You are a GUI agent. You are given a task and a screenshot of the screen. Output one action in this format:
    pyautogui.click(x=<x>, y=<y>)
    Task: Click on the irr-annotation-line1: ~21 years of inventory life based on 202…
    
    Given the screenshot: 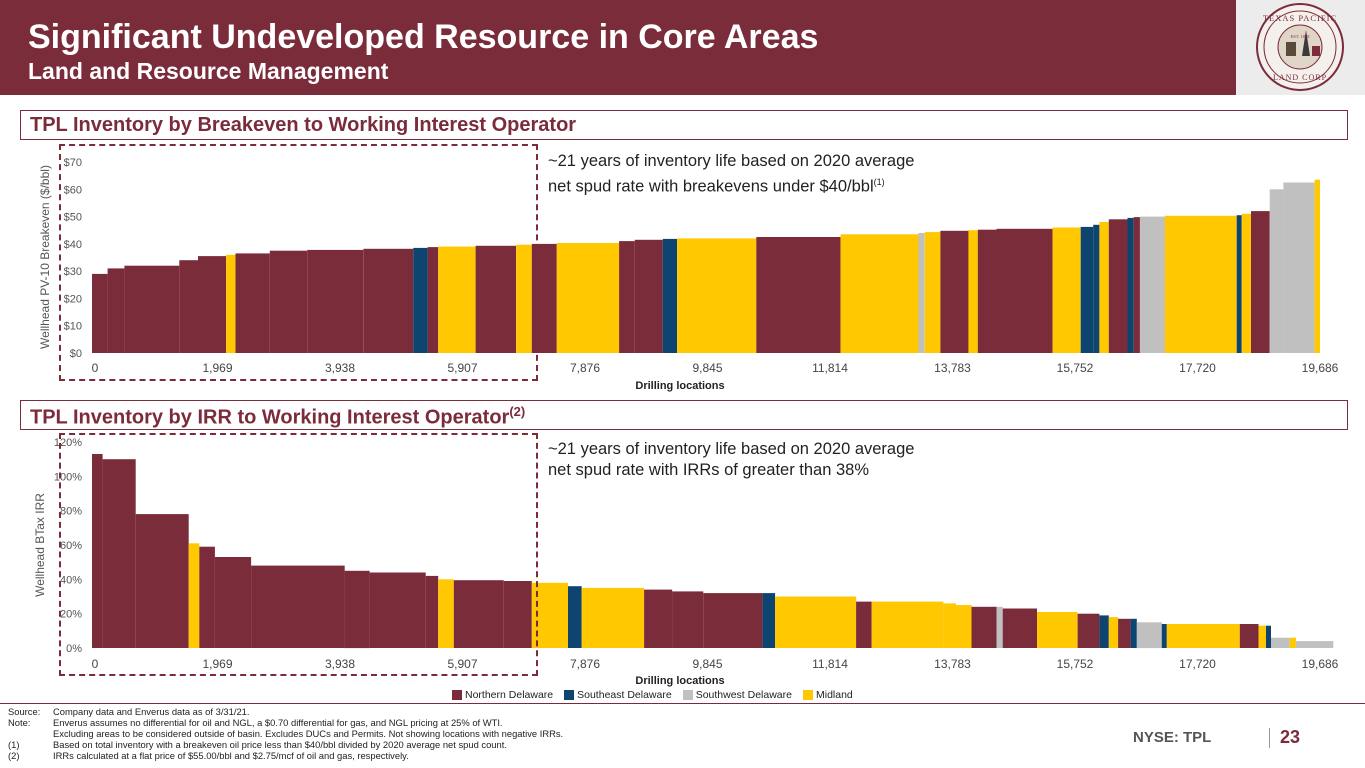 What is the action you would take?
    pyautogui.click(x=731, y=449)
    